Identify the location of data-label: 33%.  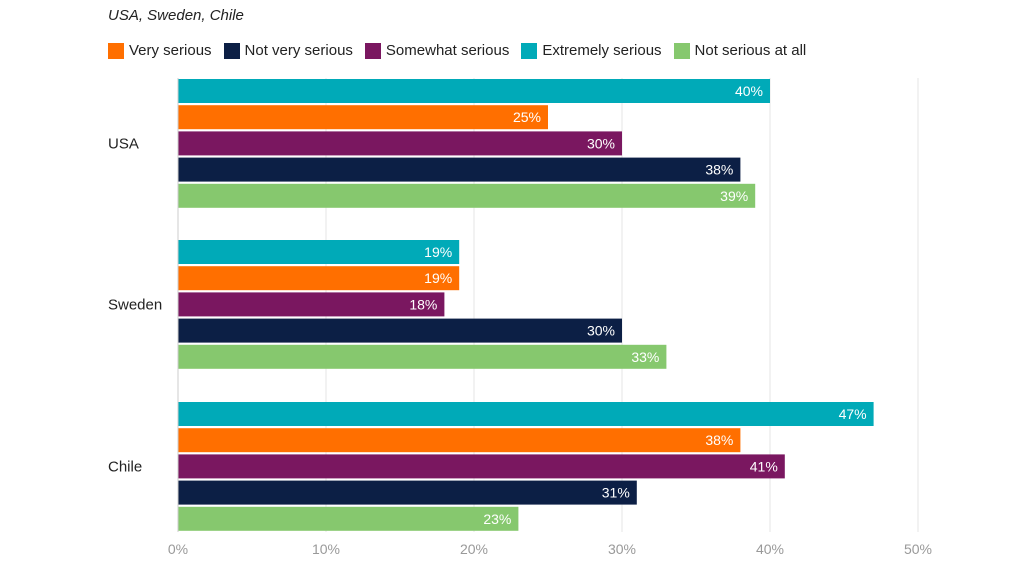
(645, 357).